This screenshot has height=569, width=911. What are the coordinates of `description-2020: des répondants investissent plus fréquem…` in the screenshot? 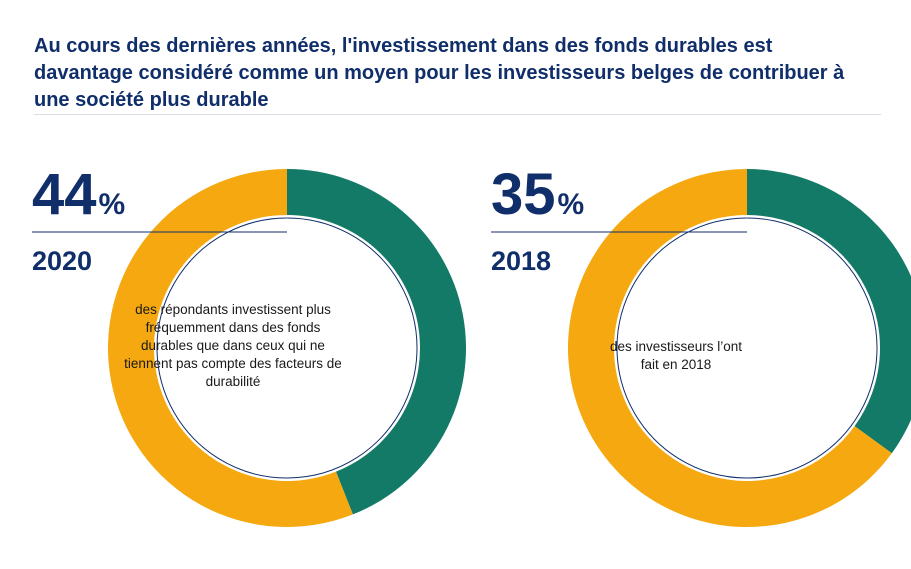 It's located at (233, 345).